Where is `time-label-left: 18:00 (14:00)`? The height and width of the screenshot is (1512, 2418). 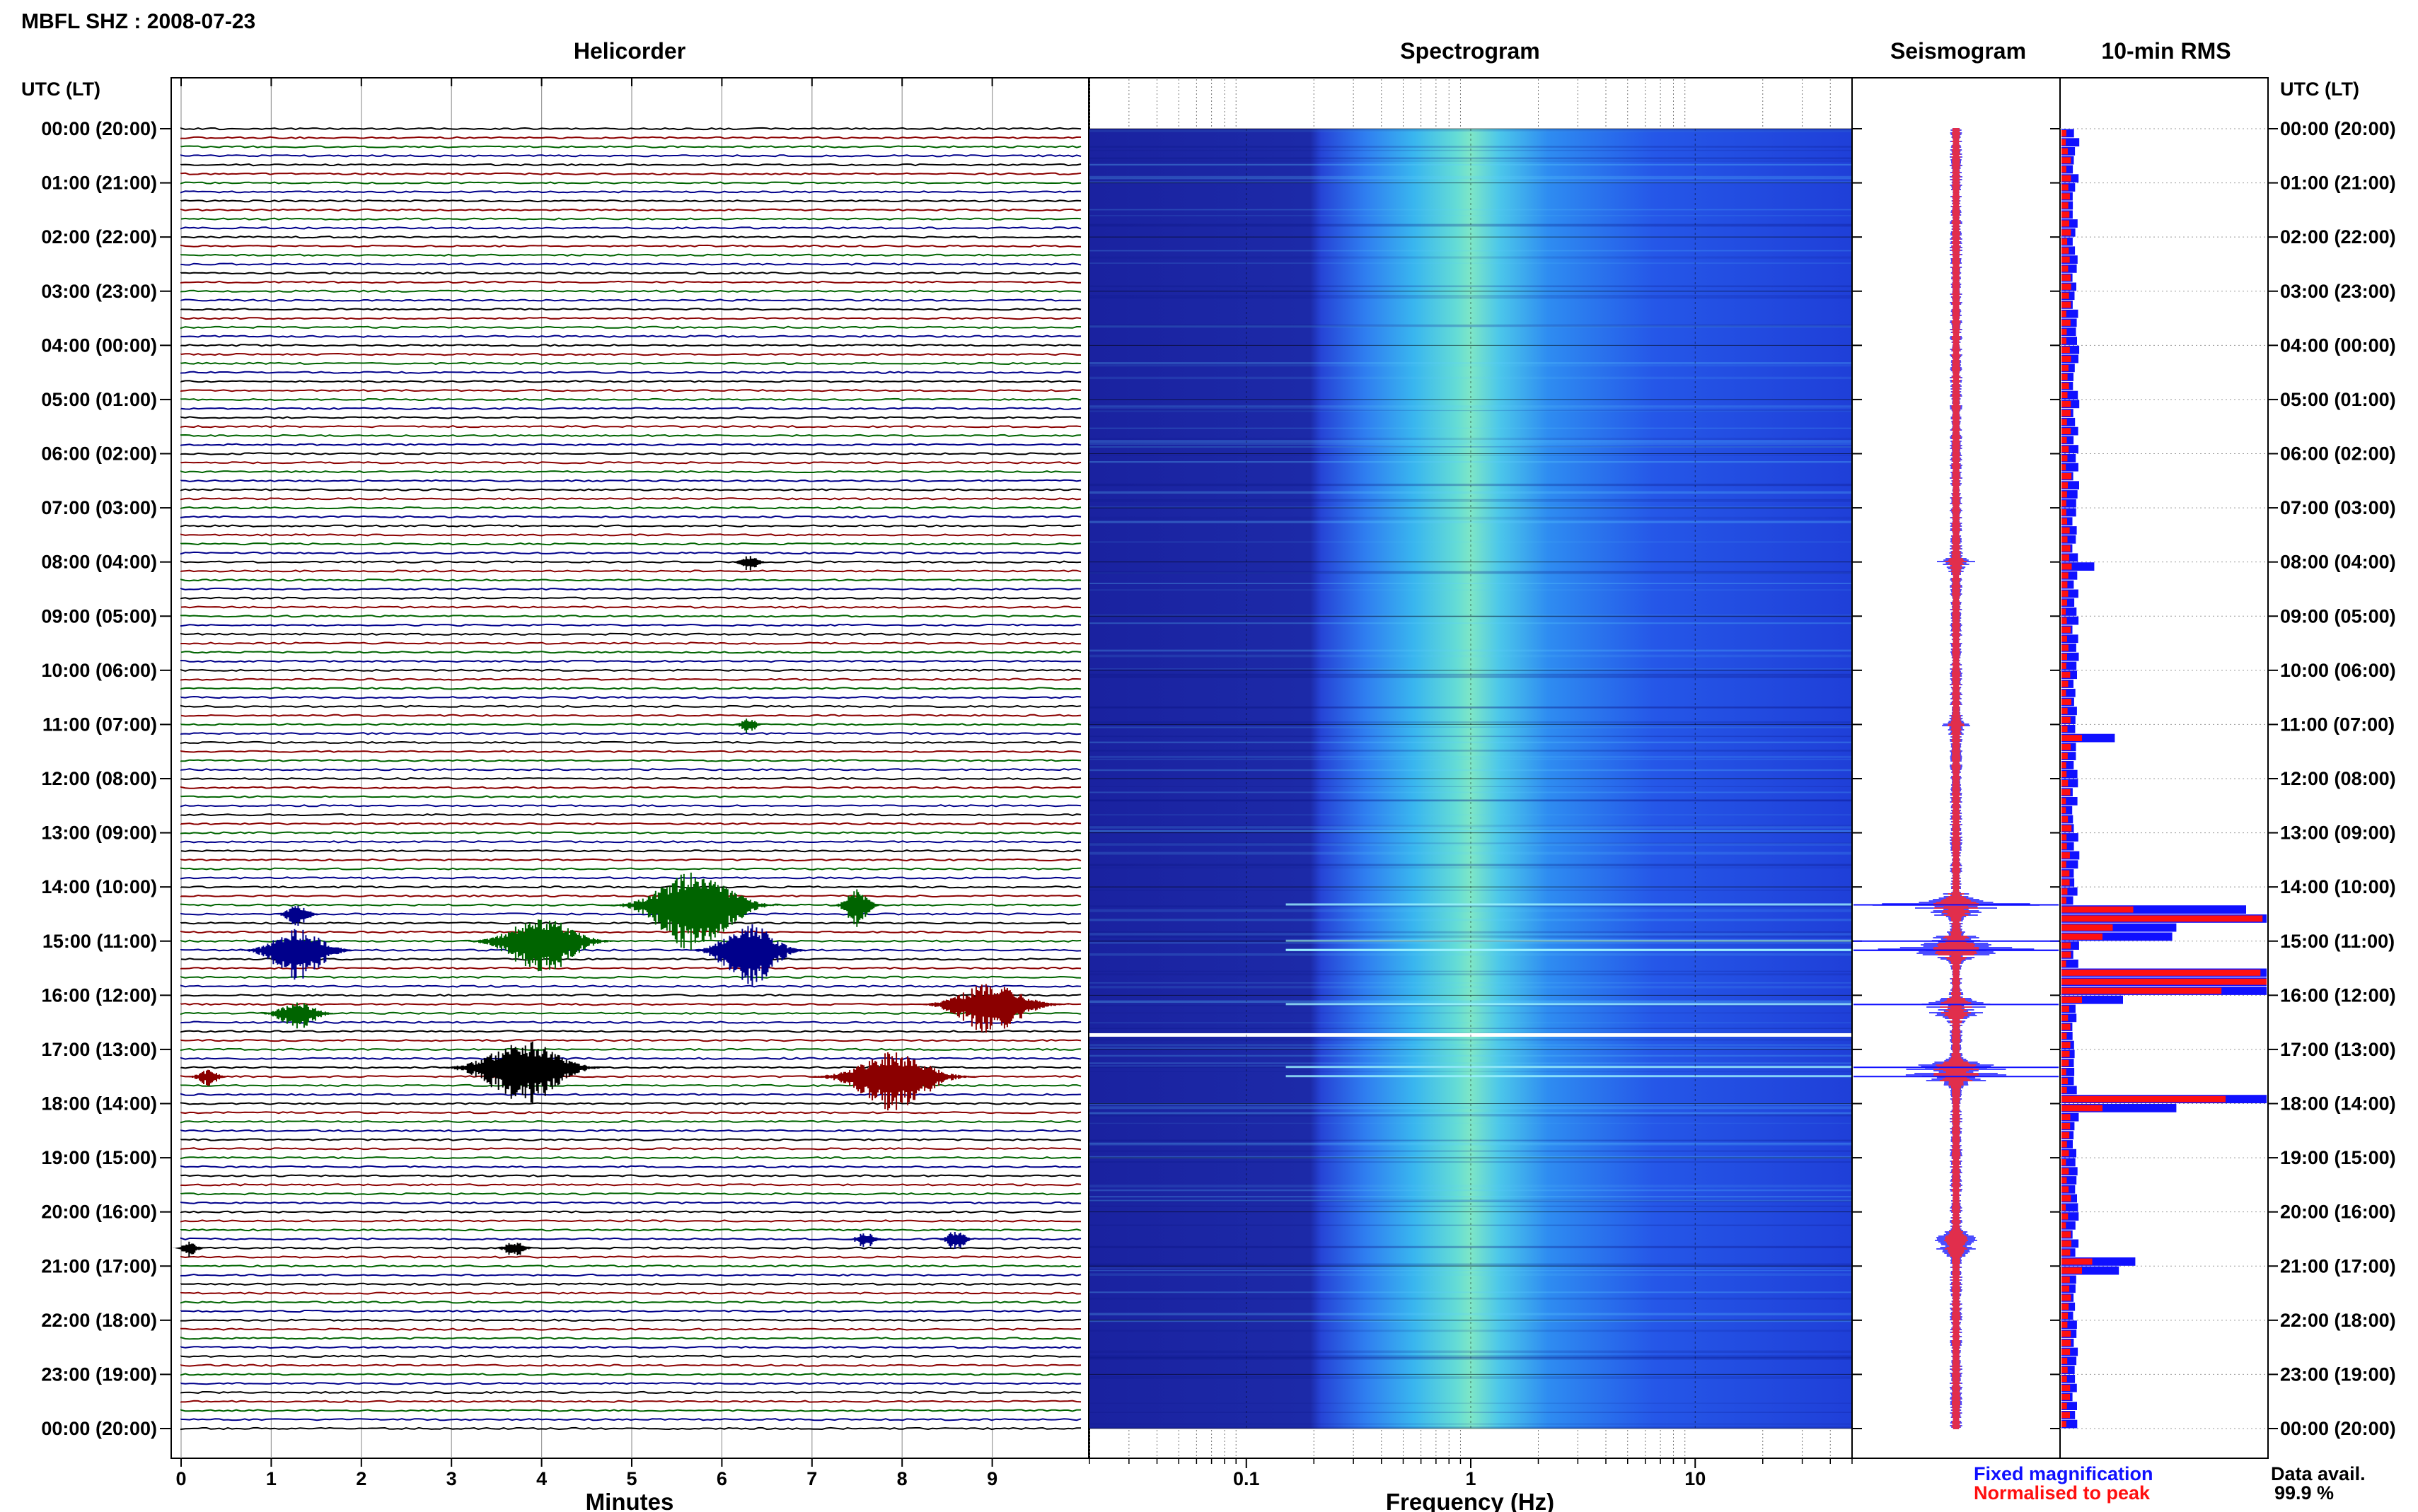
time-label-left: 18:00 (14:00) is located at coordinates (99, 1104).